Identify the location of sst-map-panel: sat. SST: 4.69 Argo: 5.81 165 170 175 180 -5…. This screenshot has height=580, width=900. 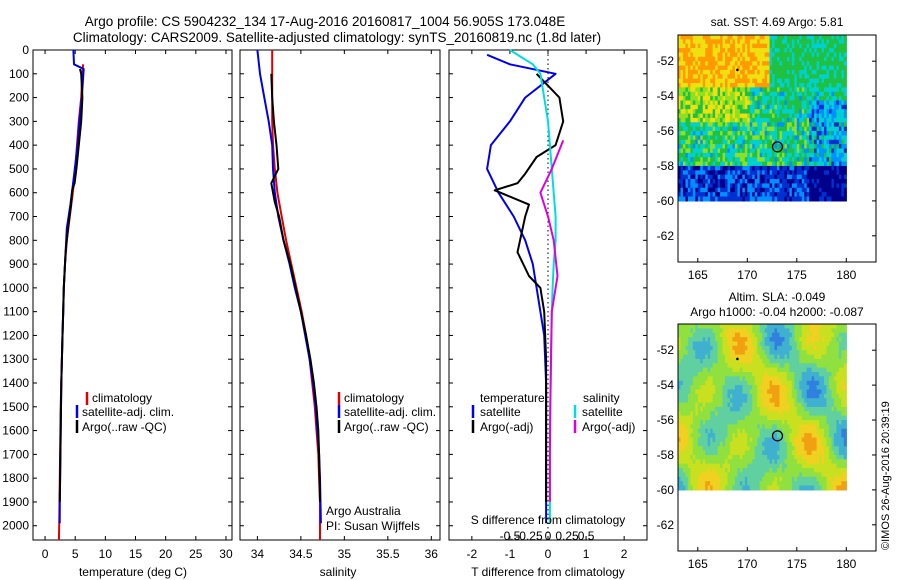
(767, 148).